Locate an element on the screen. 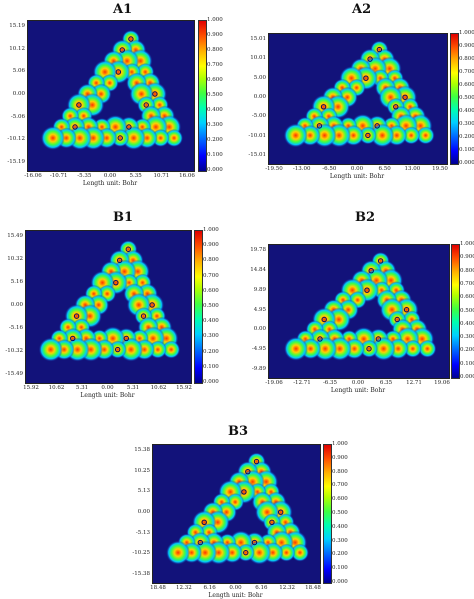 Image resolution: width=474 pixels, height=599 pixels. y-tick-label: 19.78 is located at coordinates (258, 250).